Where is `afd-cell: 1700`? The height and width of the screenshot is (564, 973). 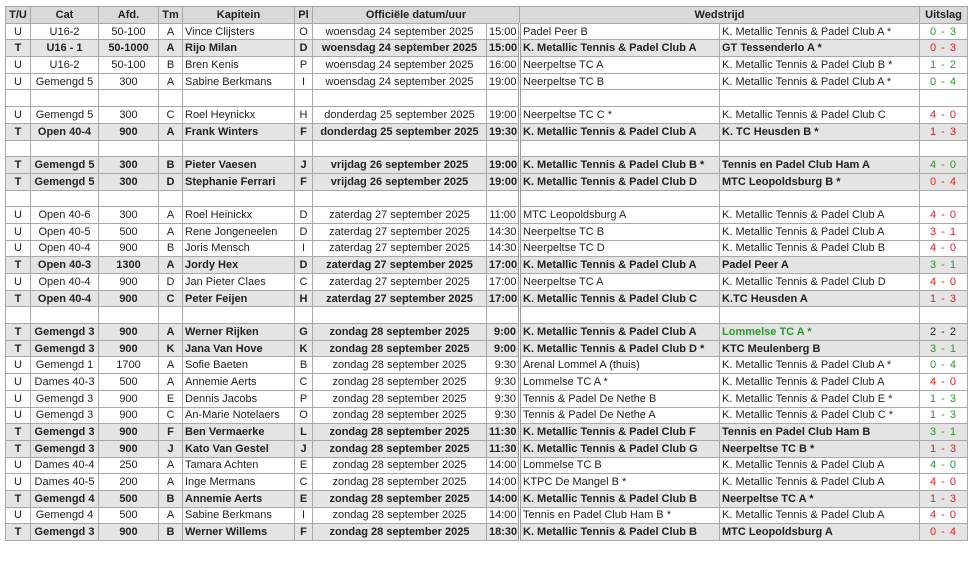 afd-cell: 1700 is located at coordinates (128, 365).